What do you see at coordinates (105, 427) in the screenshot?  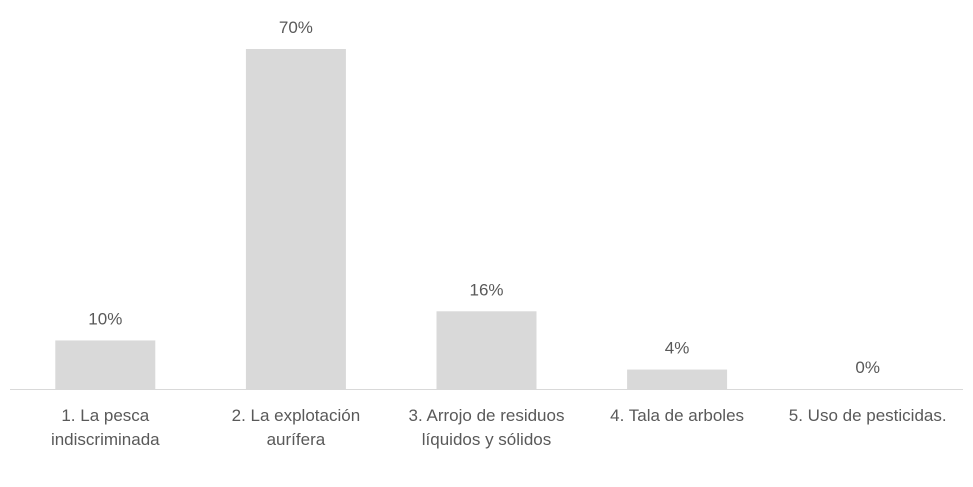 I see `x-tick-label: 1. La pesca indiscriminada` at bounding box center [105, 427].